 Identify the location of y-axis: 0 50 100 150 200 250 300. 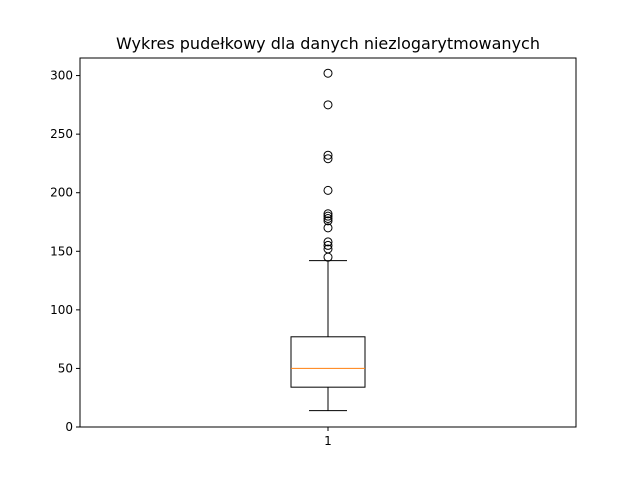
(65, 251).